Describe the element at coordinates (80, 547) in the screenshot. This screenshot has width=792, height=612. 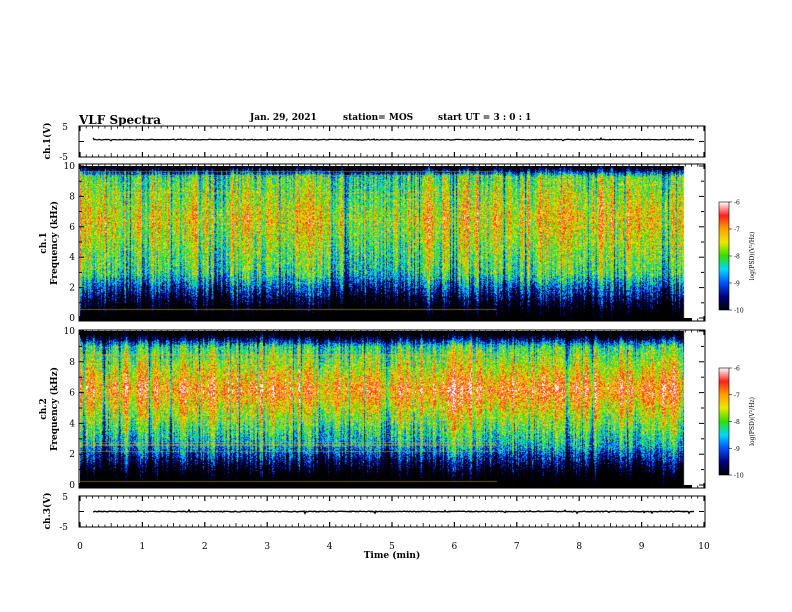
I see `time-tick-label: 0` at that location.